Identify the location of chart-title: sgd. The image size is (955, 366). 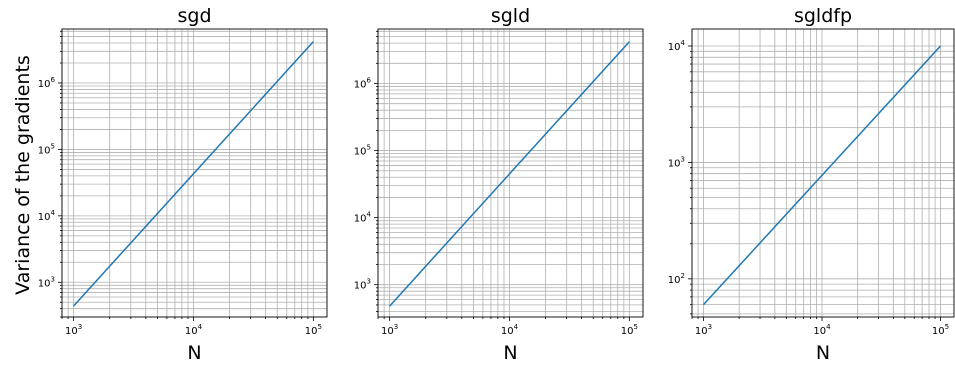
(194, 16).